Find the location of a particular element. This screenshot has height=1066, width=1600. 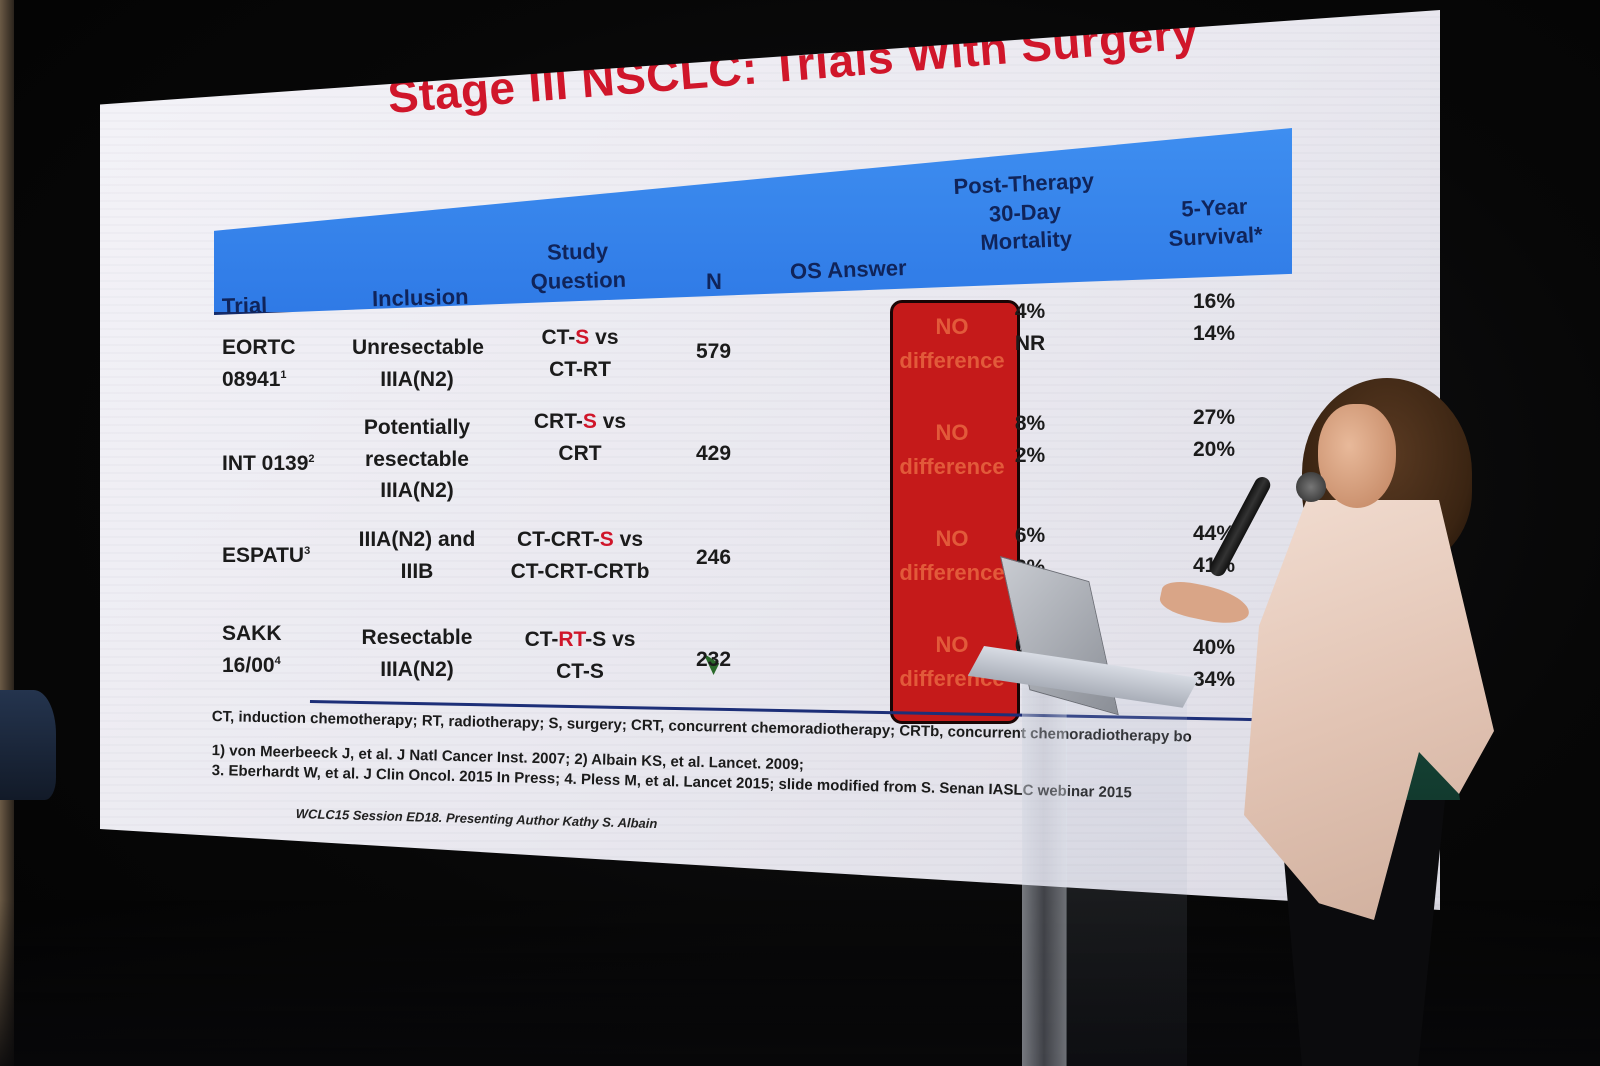

header-trial: Trial is located at coordinates (244, 305).